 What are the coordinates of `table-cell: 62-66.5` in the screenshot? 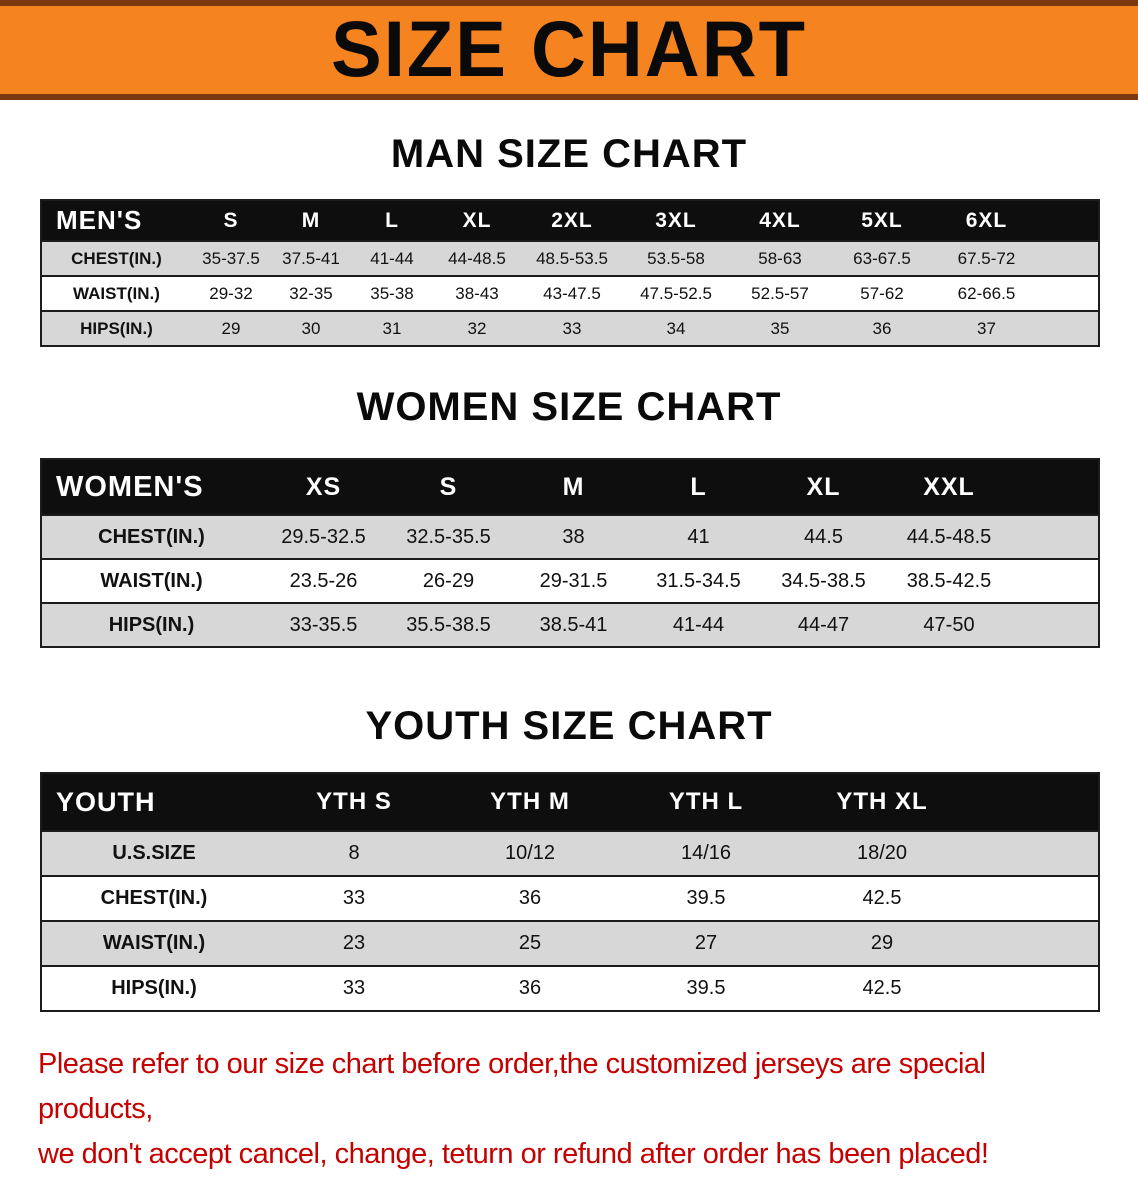 It's located at (986, 293).